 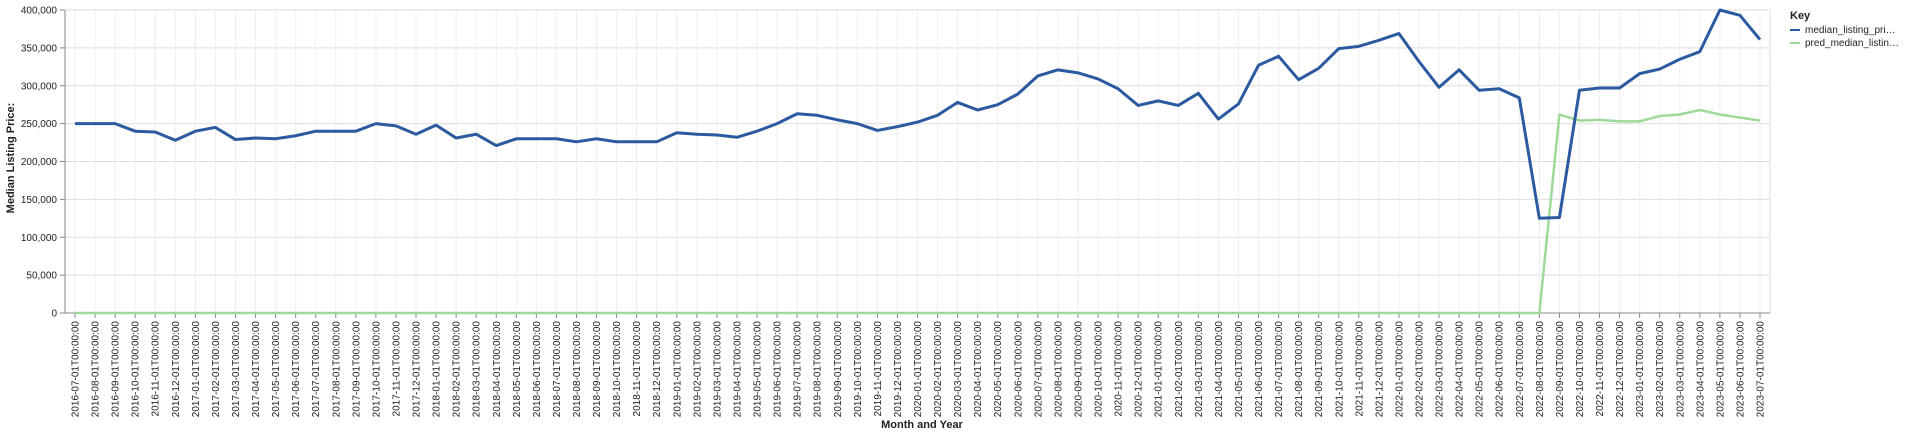 What do you see at coordinates (1159, 369) in the screenshot?
I see `x-tick-label: 2021-01-01T00:00:00` at bounding box center [1159, 369].